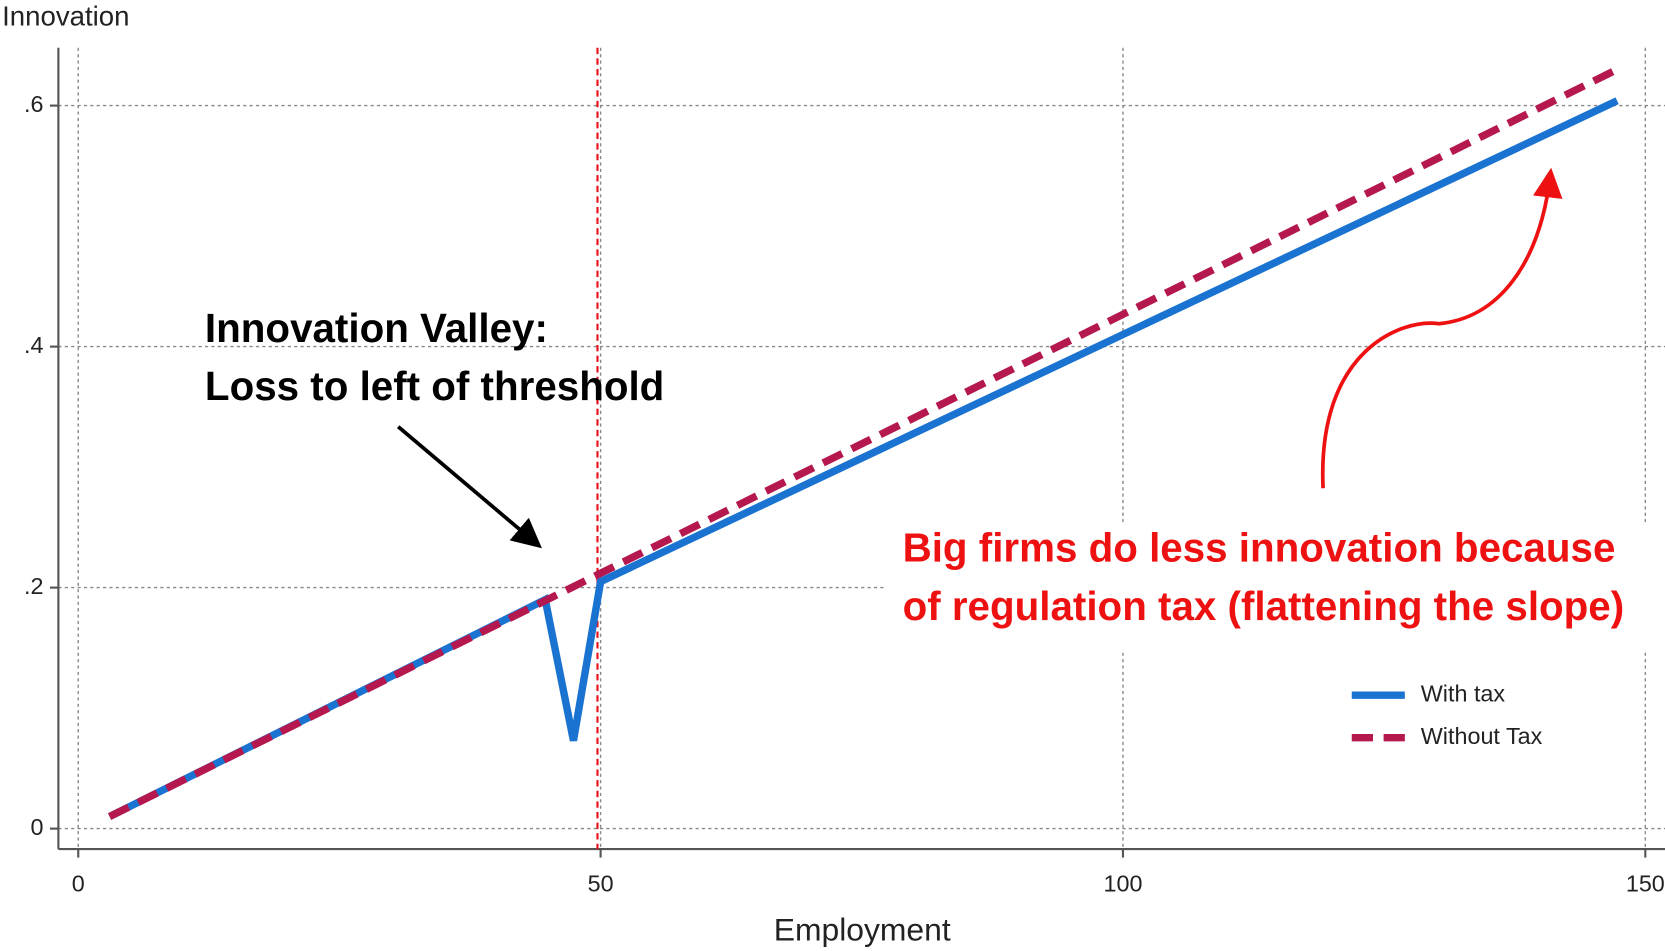 This screenshot has height=951, width=1665. What do you see at coordinates (601, 883) in the screenshot?
I see `x-tick-label: 50` at bounding box center [601, 883].